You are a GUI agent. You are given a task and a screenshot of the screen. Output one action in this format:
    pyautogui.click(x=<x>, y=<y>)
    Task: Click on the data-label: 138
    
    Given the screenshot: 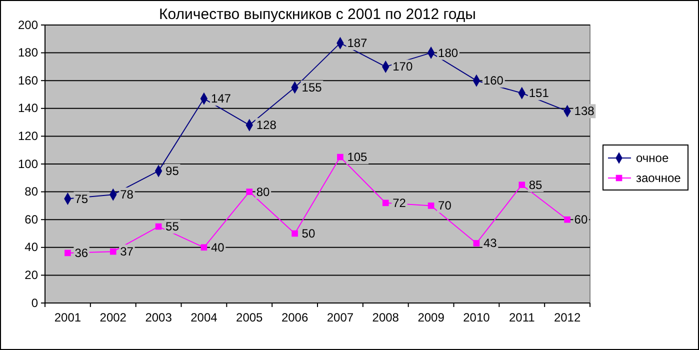 What is the action you would take?
    pyautogui.click(x=584, y=111)
    